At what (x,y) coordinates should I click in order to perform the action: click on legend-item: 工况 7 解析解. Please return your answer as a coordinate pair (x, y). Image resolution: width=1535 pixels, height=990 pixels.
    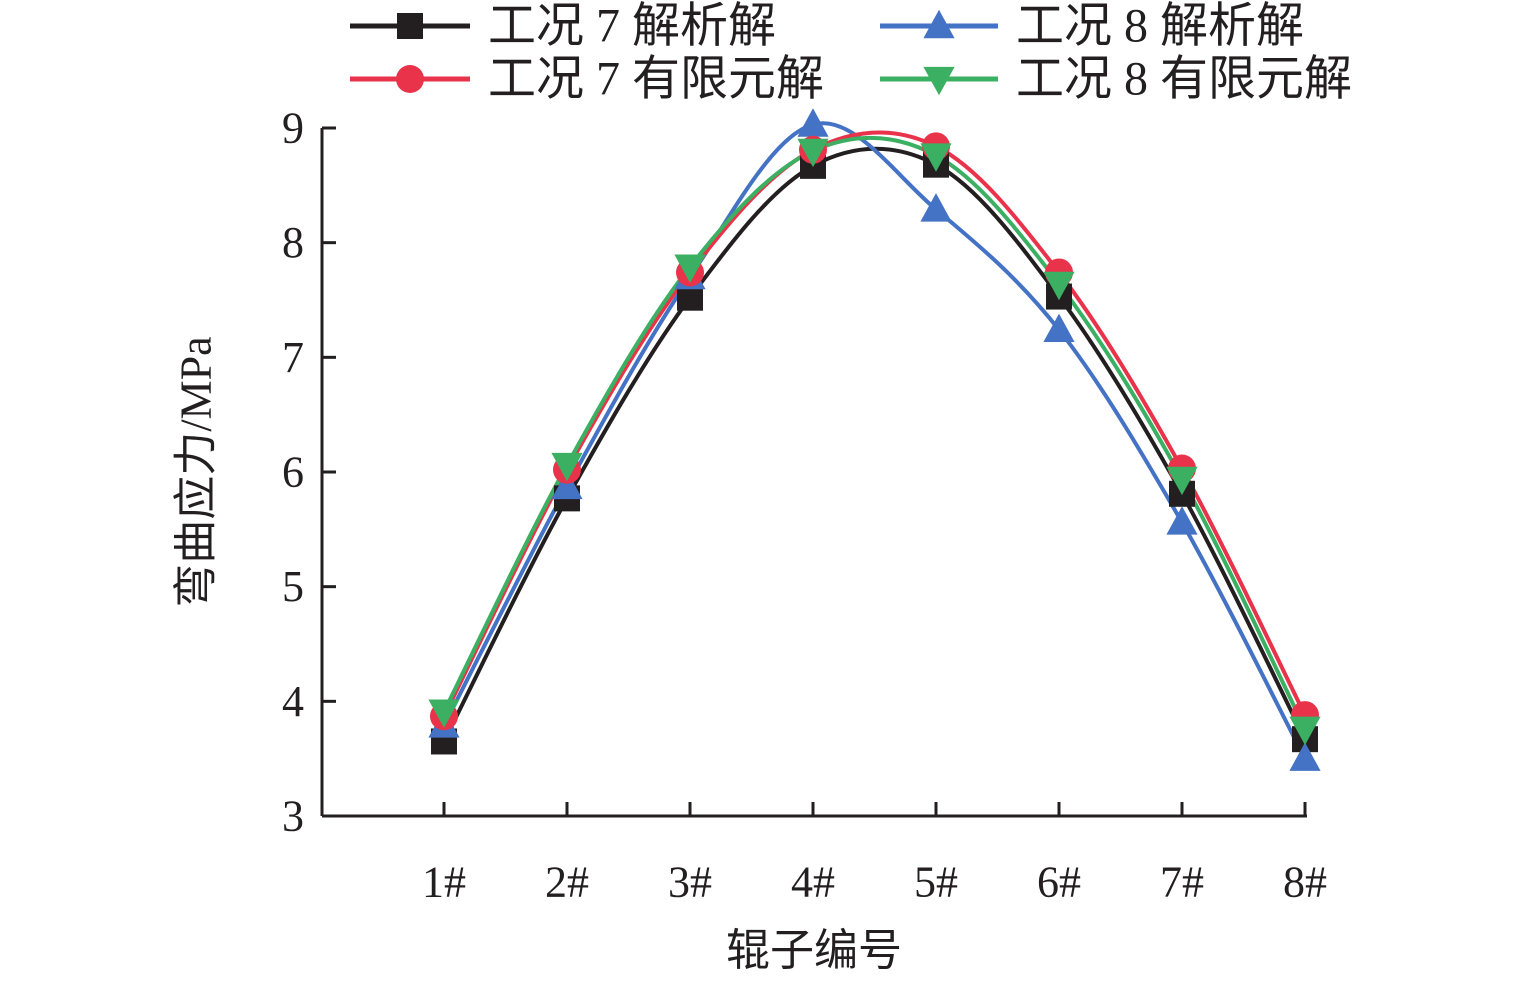
    Looking at the image, I should click on (563, 26).